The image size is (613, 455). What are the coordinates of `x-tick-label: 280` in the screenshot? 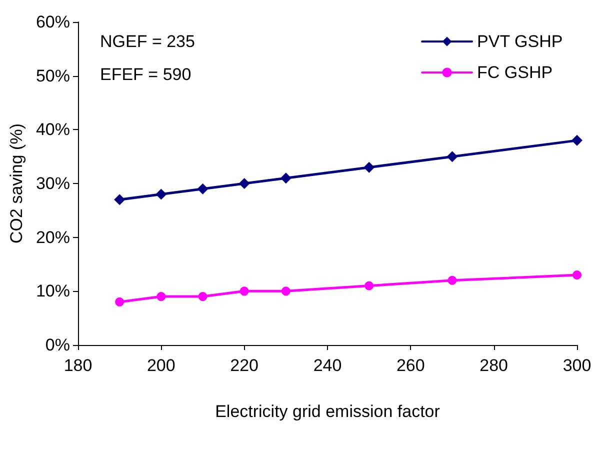 It's located at (494, 365).